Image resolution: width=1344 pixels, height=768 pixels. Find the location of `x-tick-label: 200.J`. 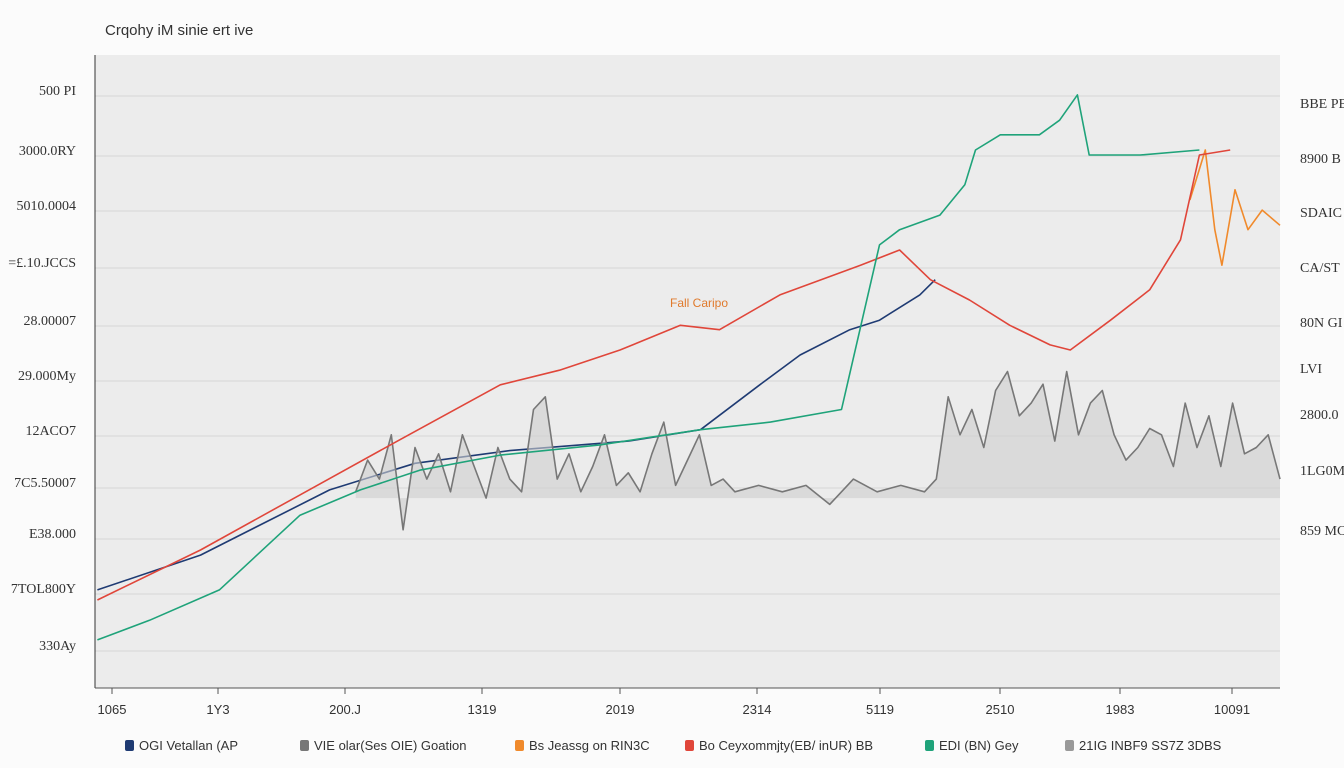

x-tick-label: 200.J is located at coordinates (345, 709).